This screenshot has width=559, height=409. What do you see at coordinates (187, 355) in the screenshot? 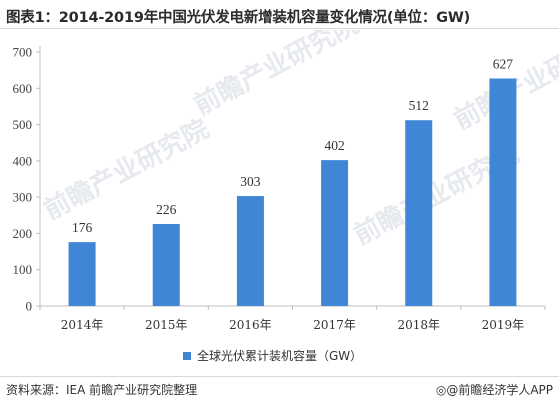
I see `legend-swatch` at bounding box center [187, 355].